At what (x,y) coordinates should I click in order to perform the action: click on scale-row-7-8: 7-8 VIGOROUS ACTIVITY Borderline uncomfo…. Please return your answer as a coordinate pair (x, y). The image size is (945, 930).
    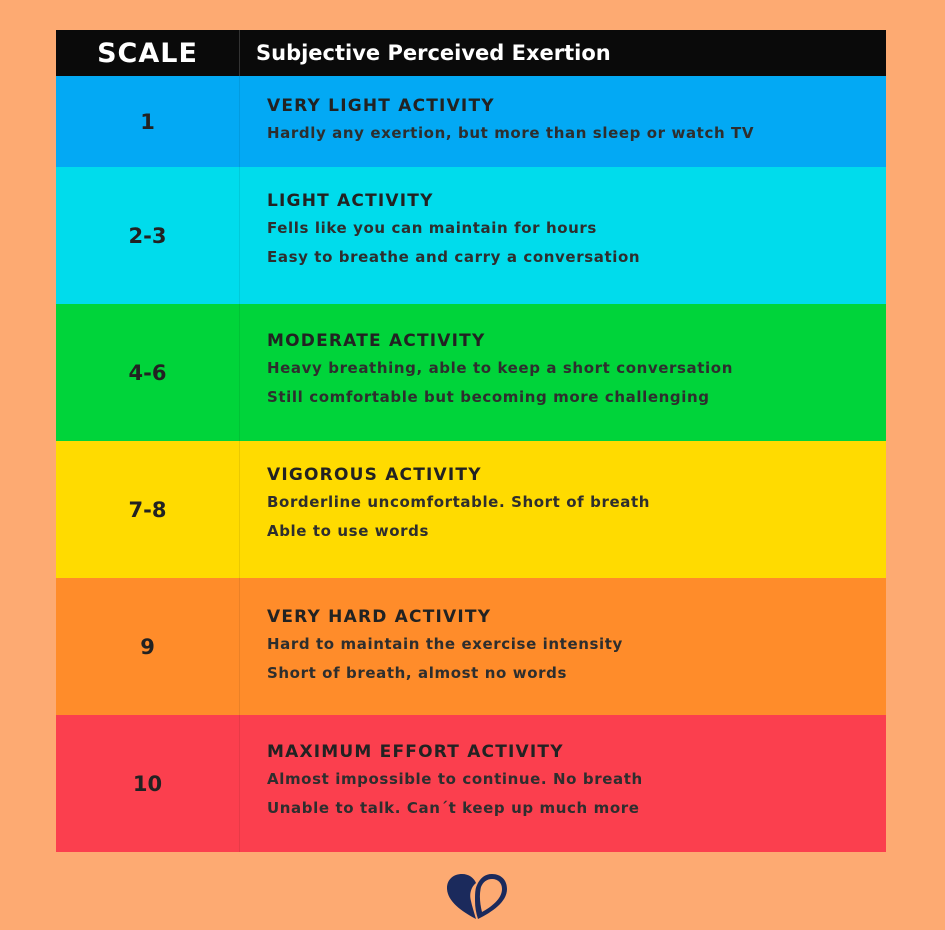
    Looking at the image, I should click on (471, 509).